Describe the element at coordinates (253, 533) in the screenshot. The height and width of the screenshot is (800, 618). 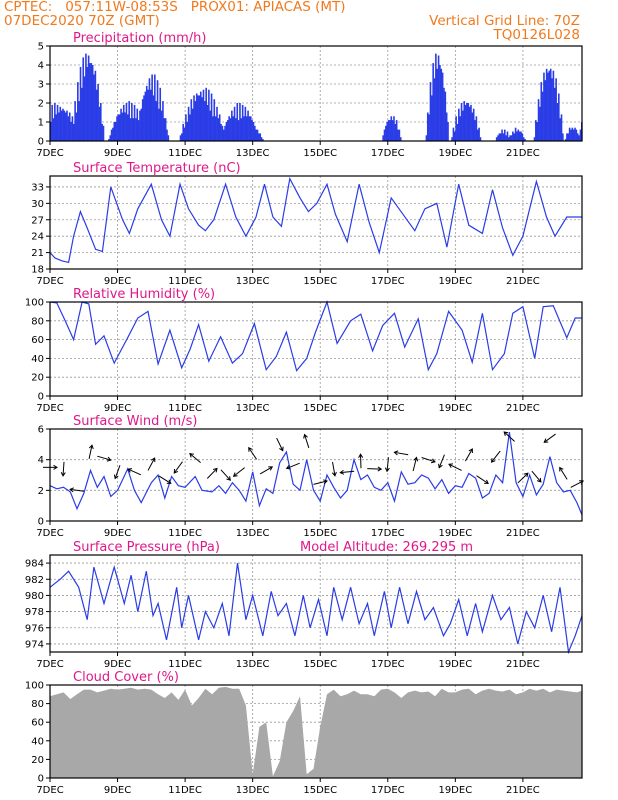
I see `x-tick-label: 13DEC` at that location.